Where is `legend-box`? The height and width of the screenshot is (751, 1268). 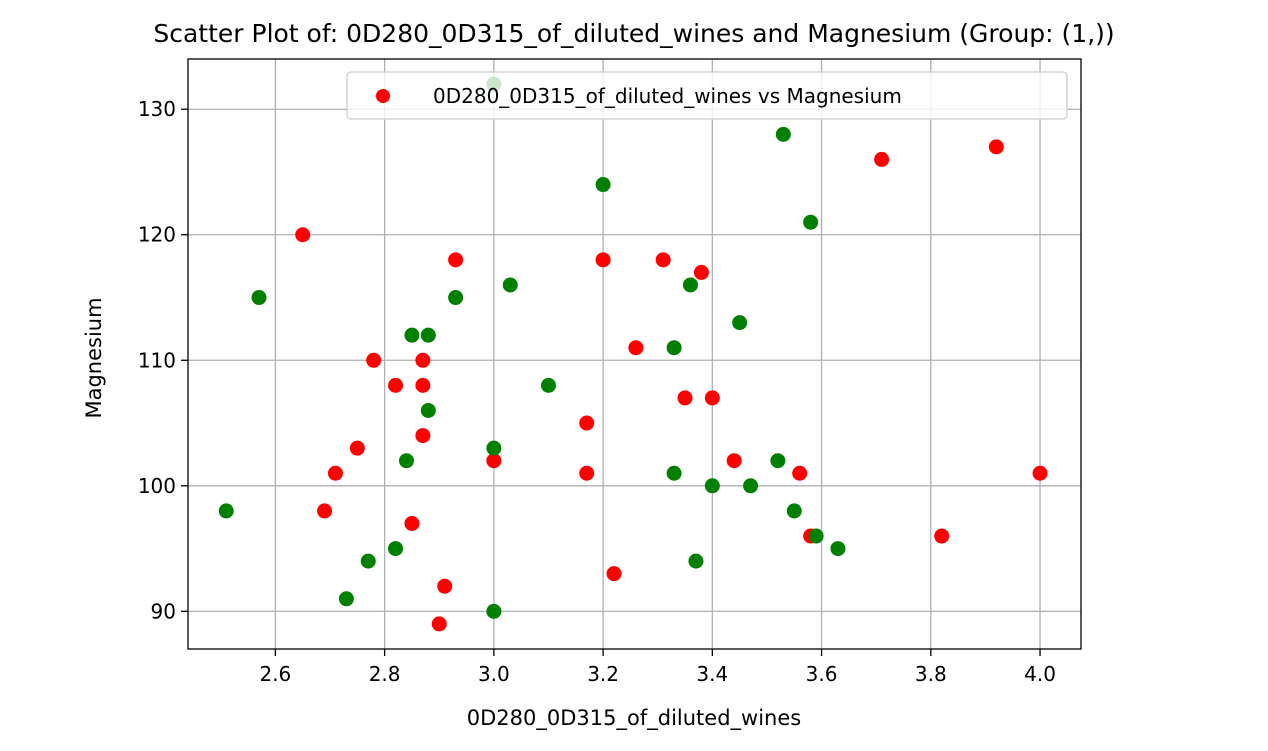 legend-box is located at coordinates (707, 95).